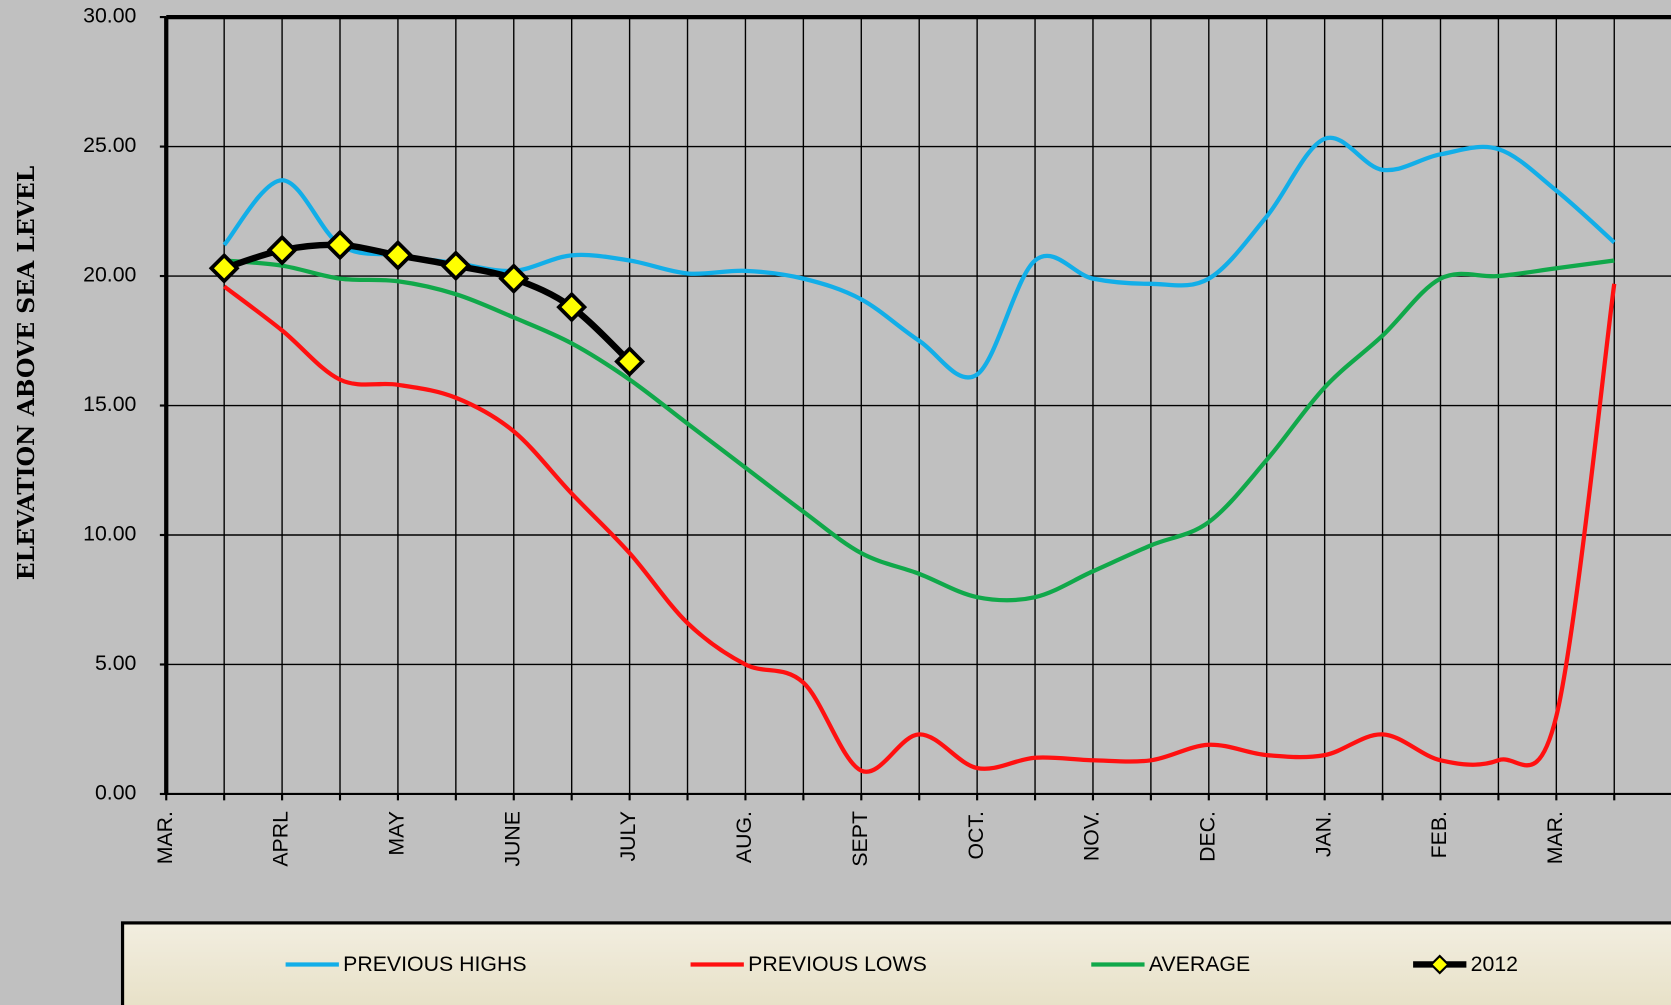 The height and width of the screenshot is (1005, 1671). What do you see at coordinates (837, 964) in the screenshot?
I see `legend-label: PREVIOUS LOWS` at bounding box center [837, 964].